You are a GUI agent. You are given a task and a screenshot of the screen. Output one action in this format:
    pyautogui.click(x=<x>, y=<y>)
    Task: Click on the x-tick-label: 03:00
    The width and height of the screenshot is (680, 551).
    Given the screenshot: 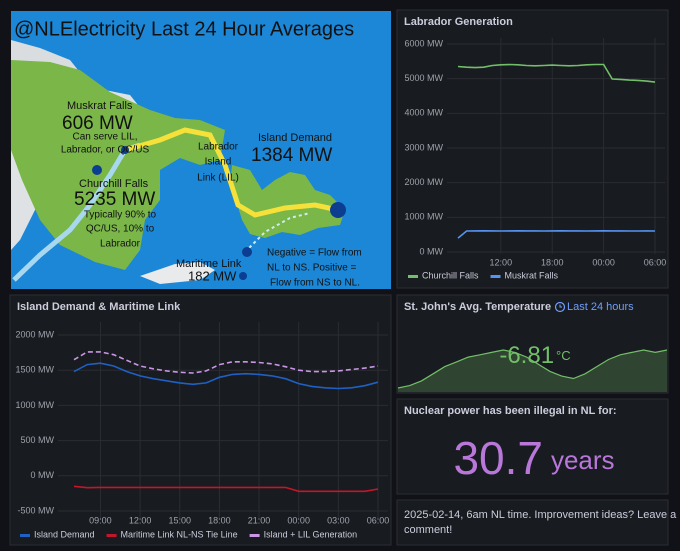 What is the action you would take?
    pyautogui.click(x=338, y=520)
    